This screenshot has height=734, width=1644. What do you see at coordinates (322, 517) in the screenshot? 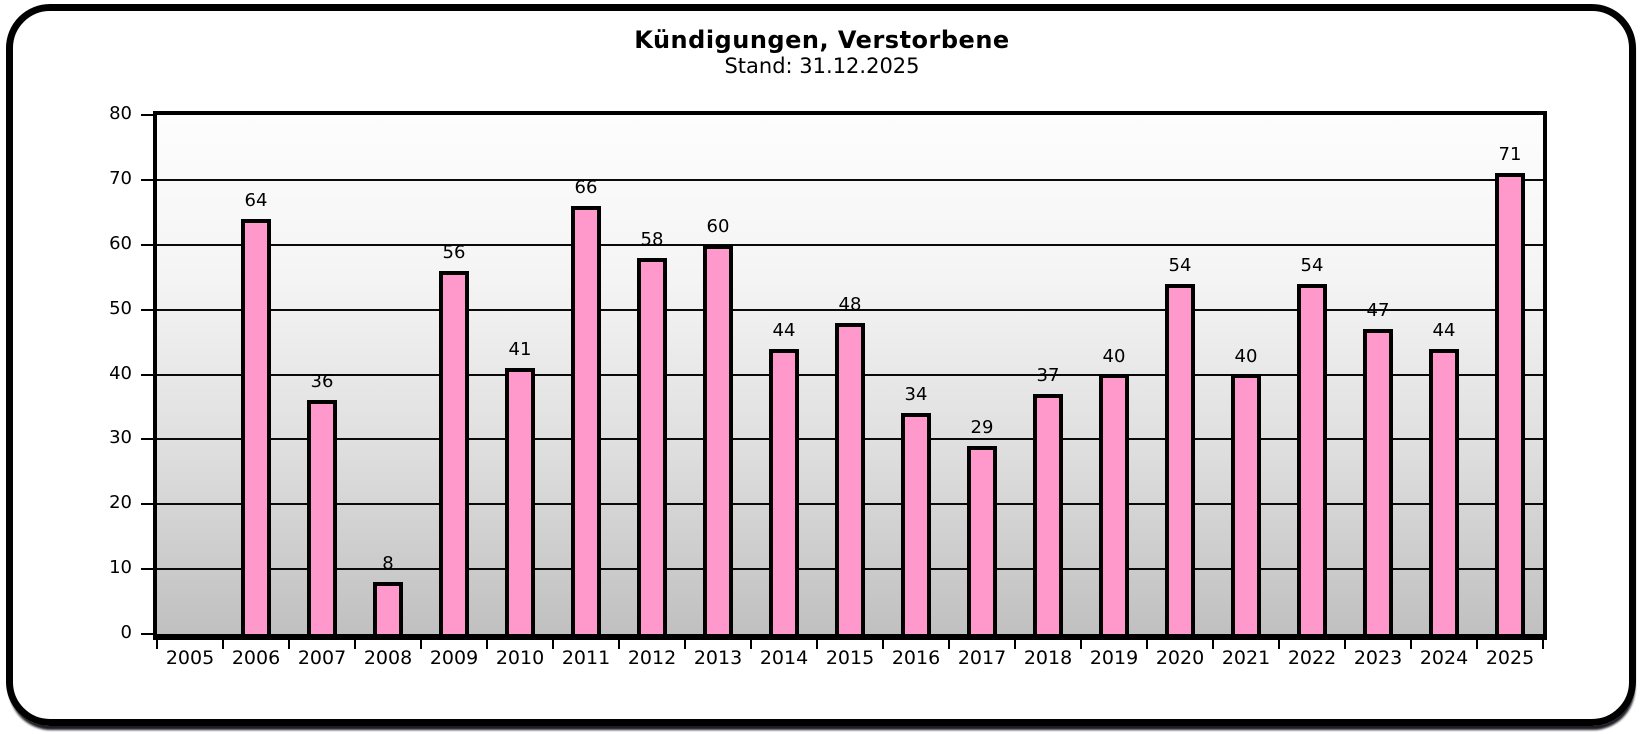
I see `bar-2007` at bounding box center [322, 517].